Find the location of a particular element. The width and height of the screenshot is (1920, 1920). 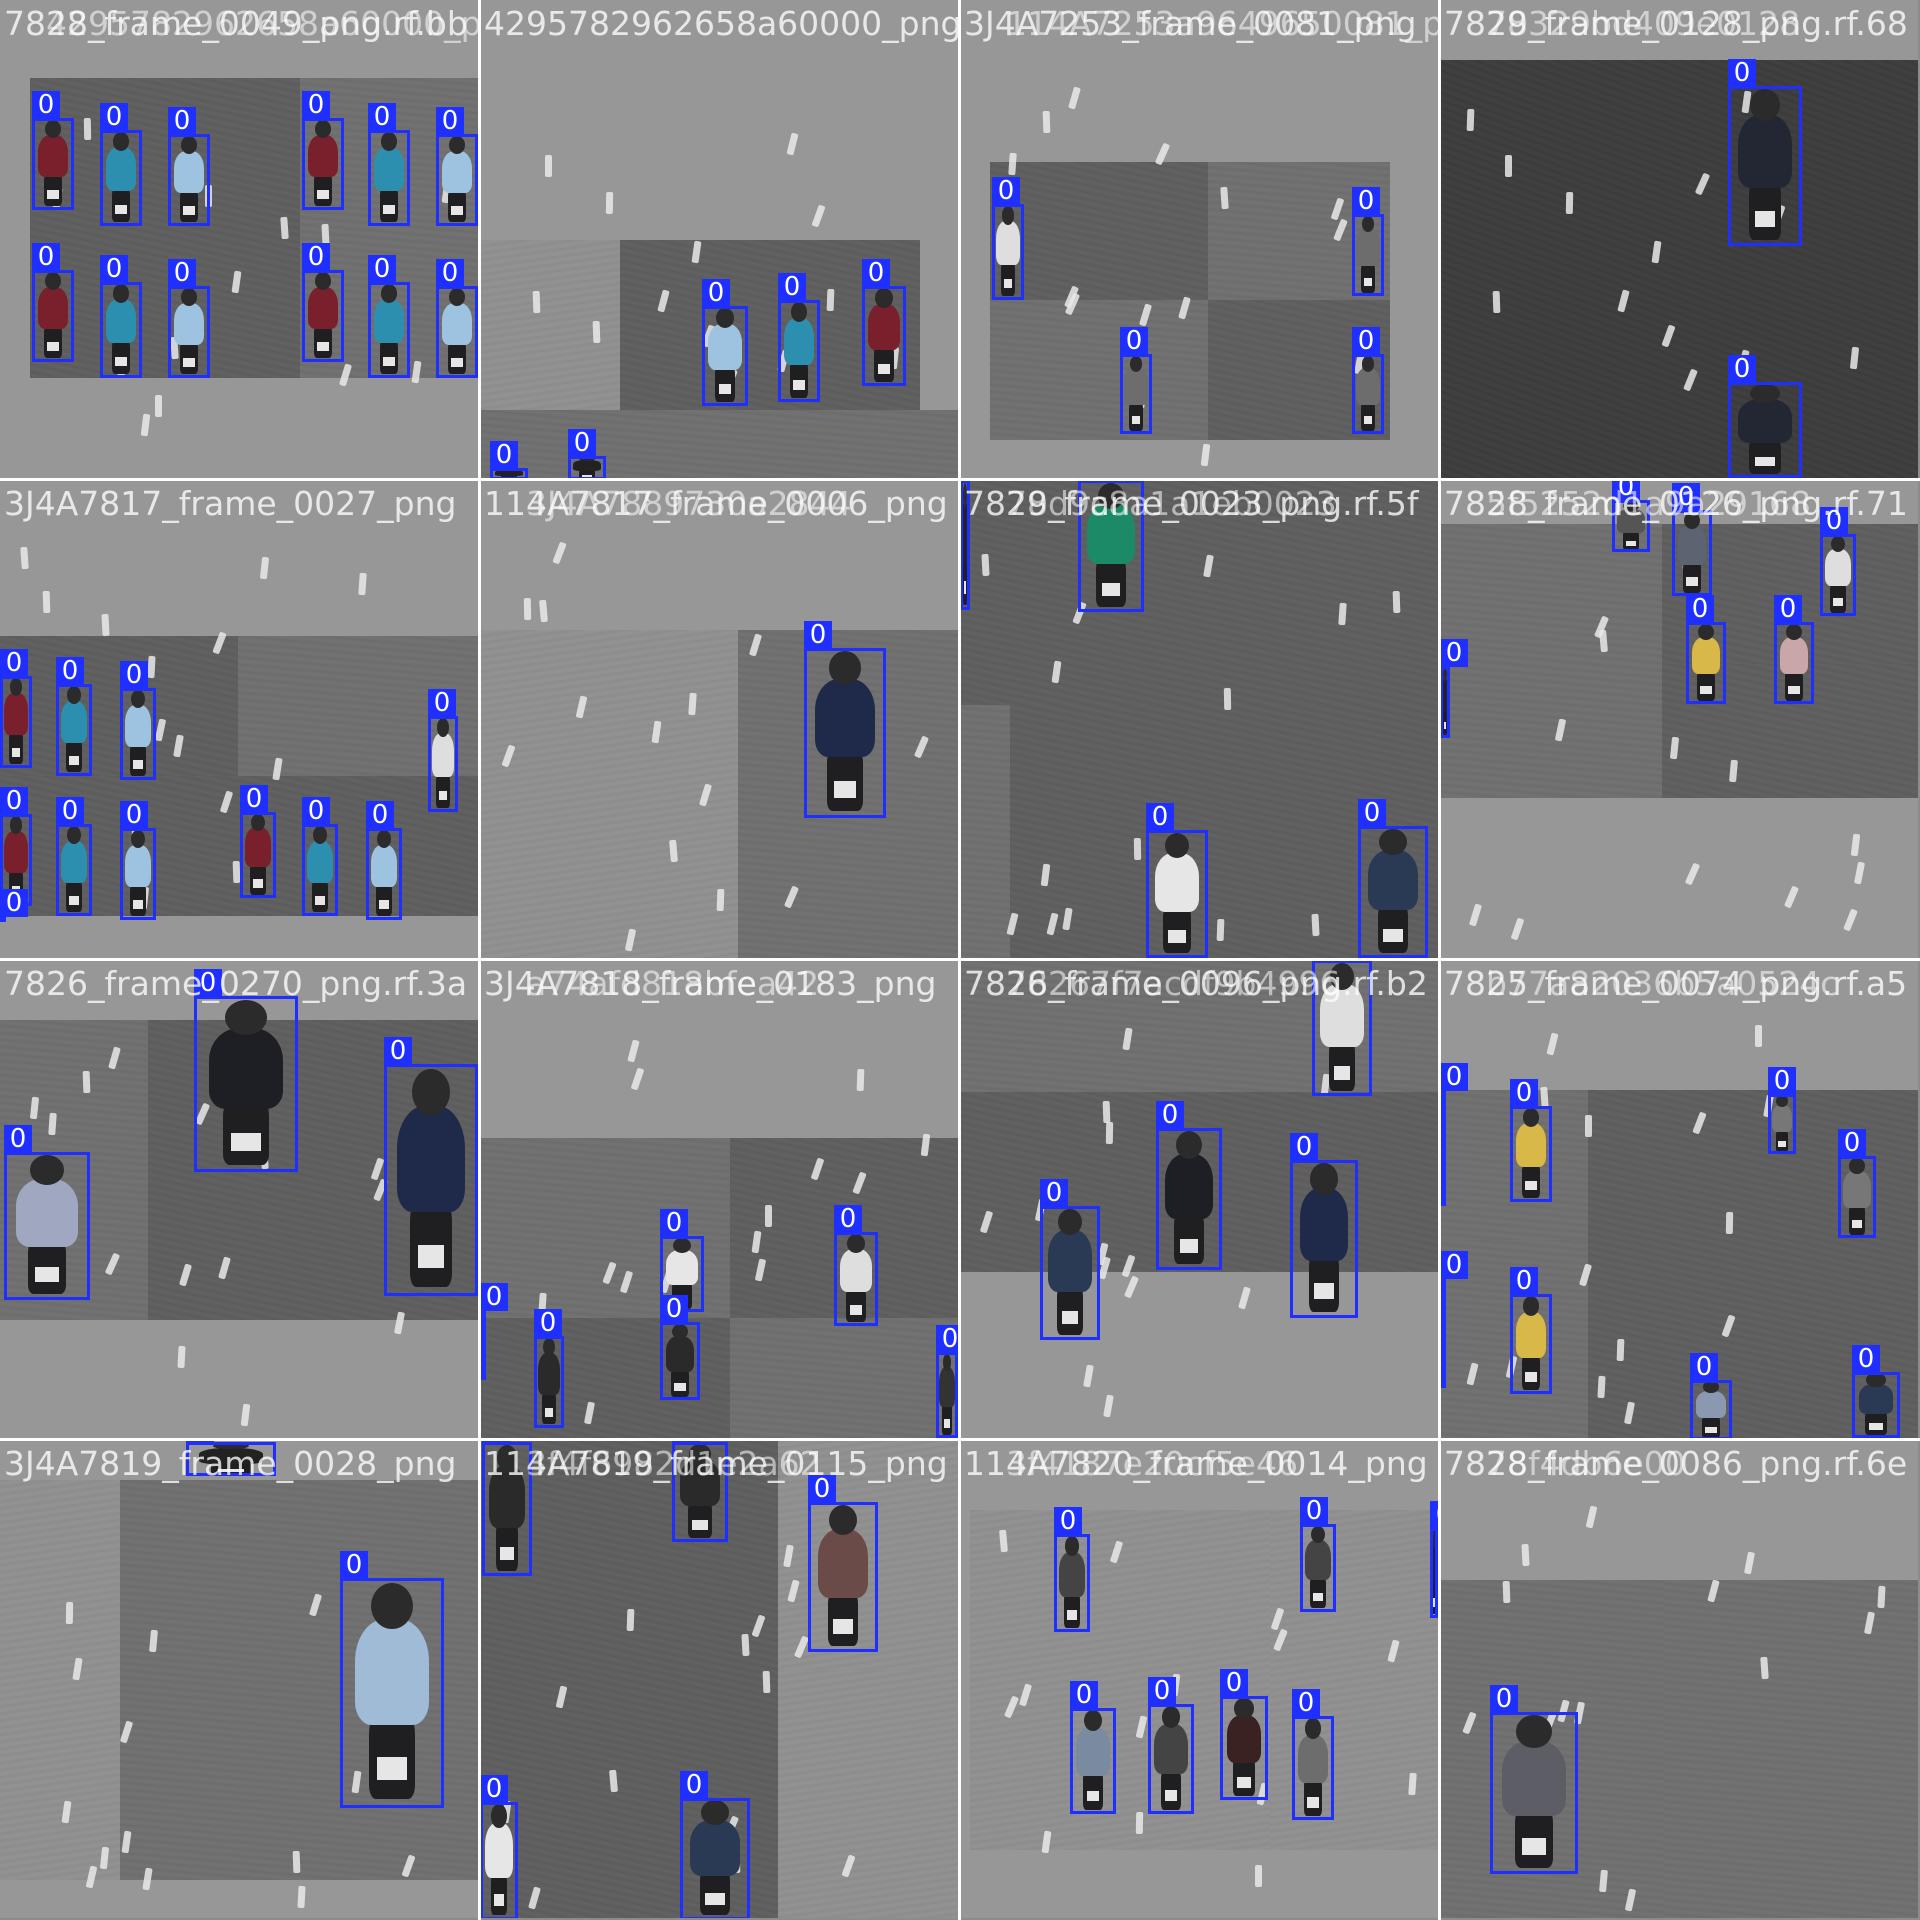

mosaic-tile: 0 7828_frame_0086_png.rf.6e 78f4db6e00 is located at coordinates (1679, 1679).